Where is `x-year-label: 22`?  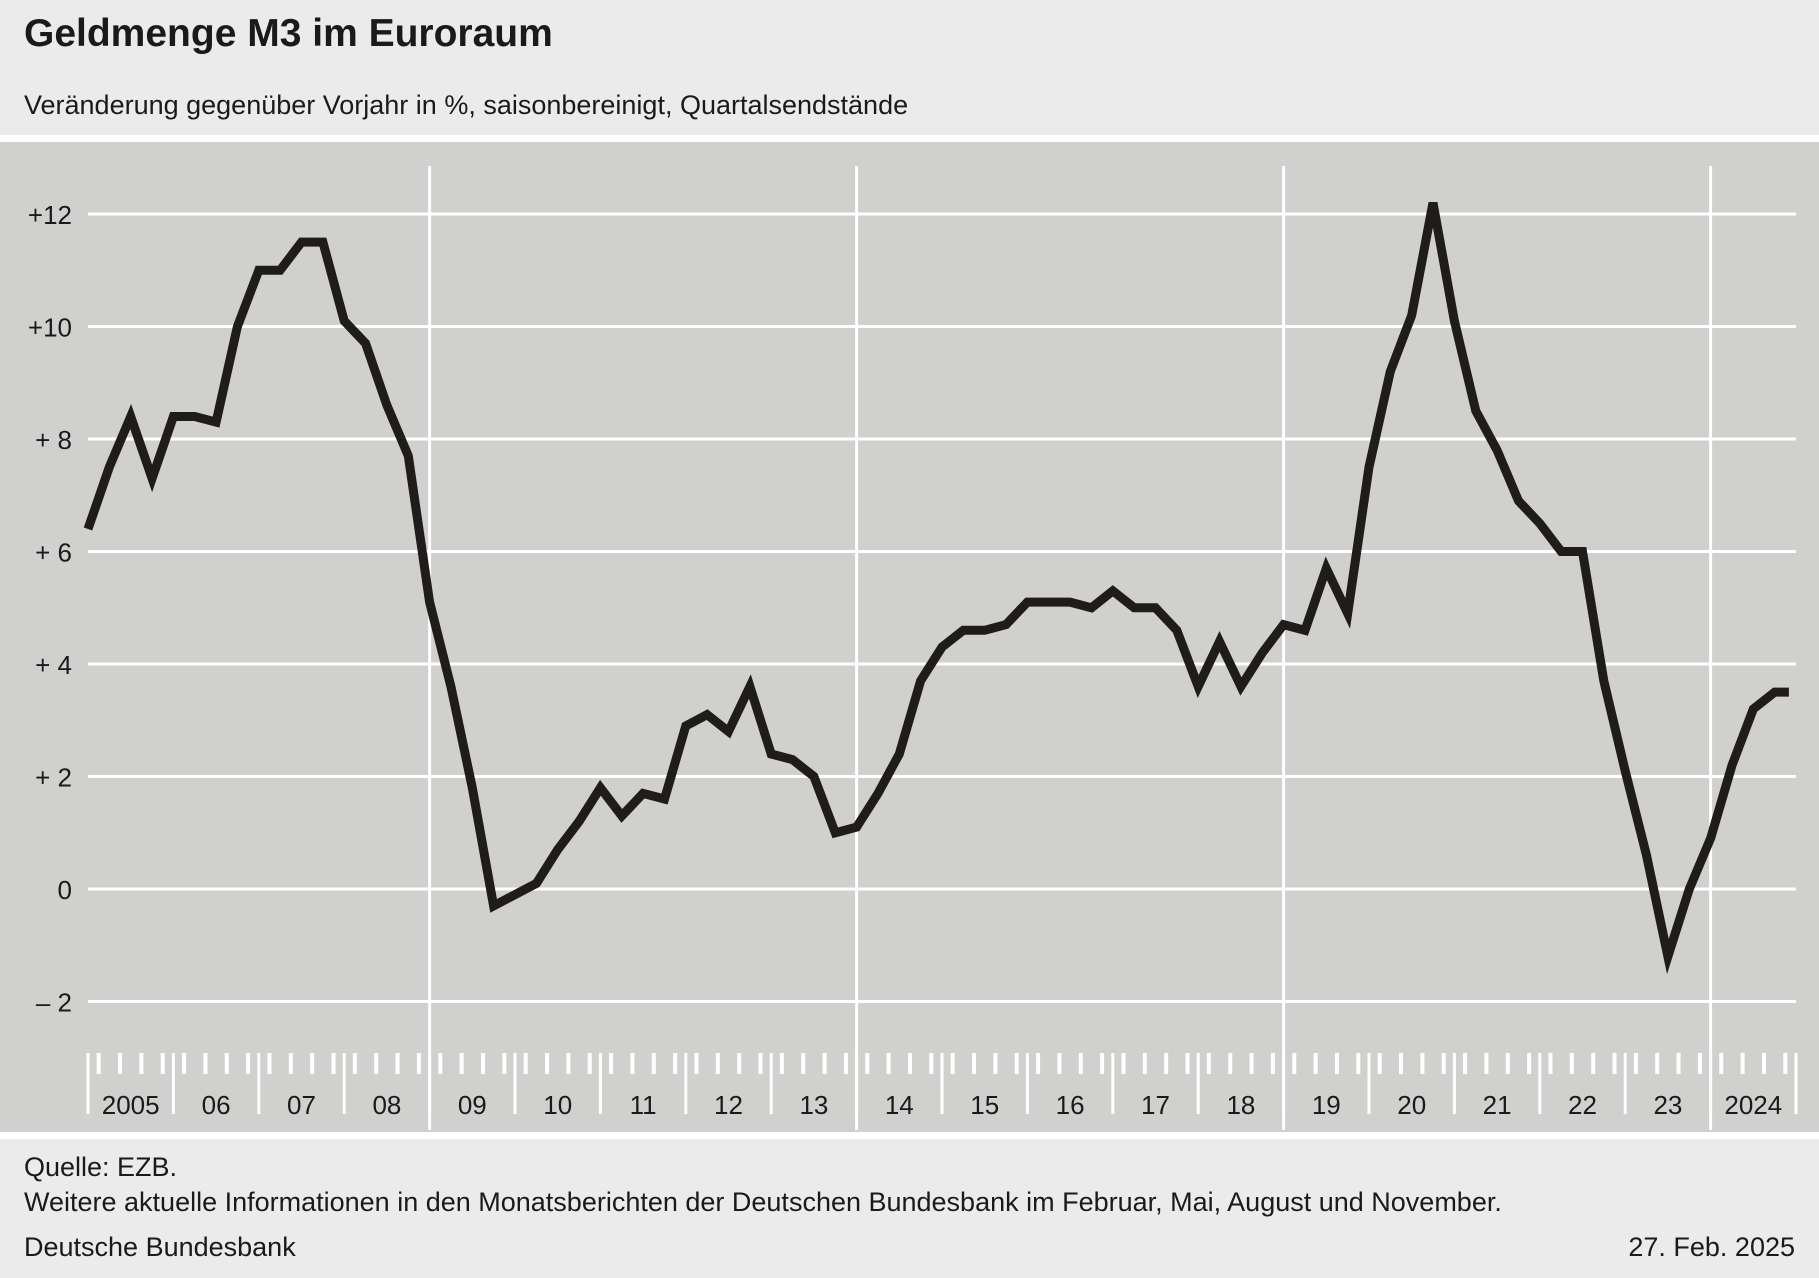
x-year-label: 22 is located at coordinates (1582, 1105).